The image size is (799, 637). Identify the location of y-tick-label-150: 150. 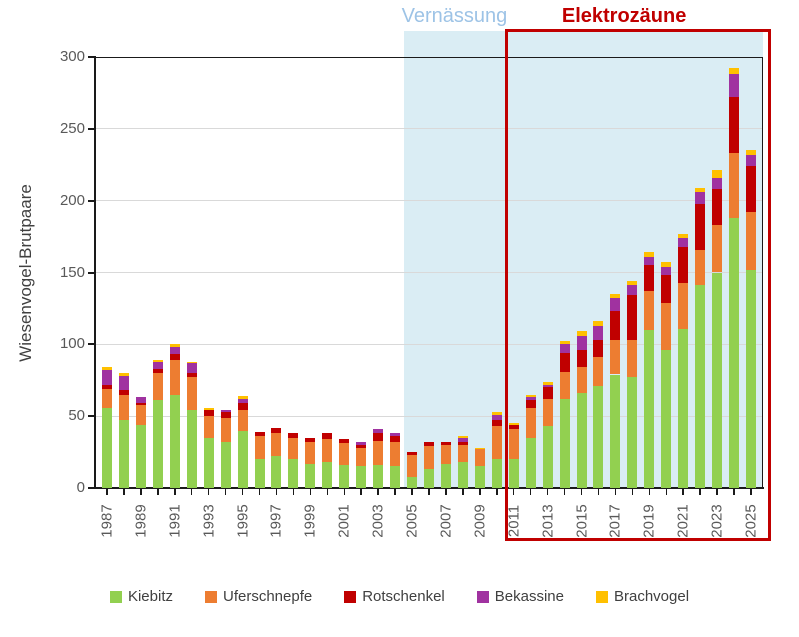
(72, 272).